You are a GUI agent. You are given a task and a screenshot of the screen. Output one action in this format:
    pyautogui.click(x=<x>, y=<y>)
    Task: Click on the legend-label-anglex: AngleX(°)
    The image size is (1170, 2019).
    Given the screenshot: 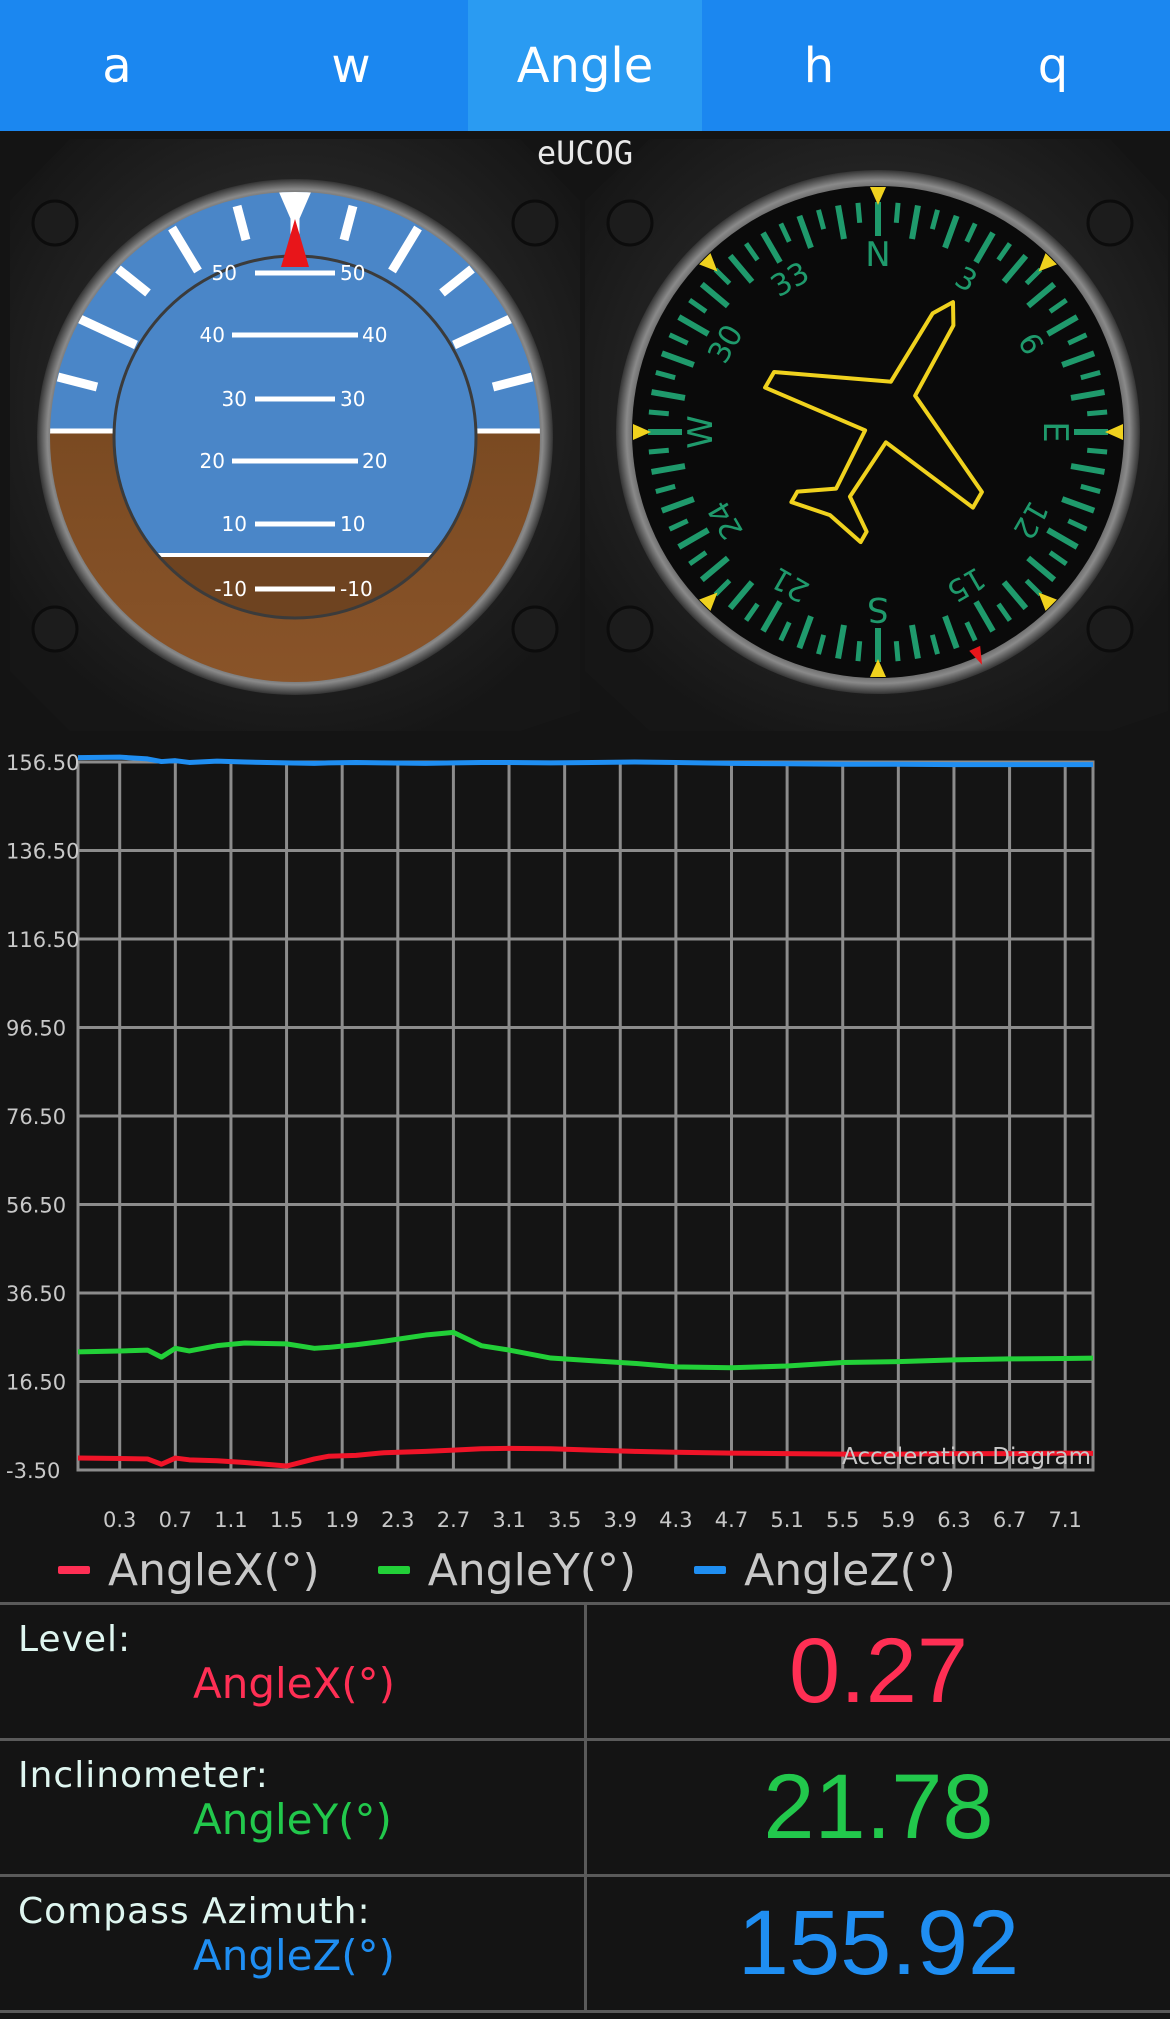 What is the action you would take?
    pyautogui.click(x=214, y=1570)
    